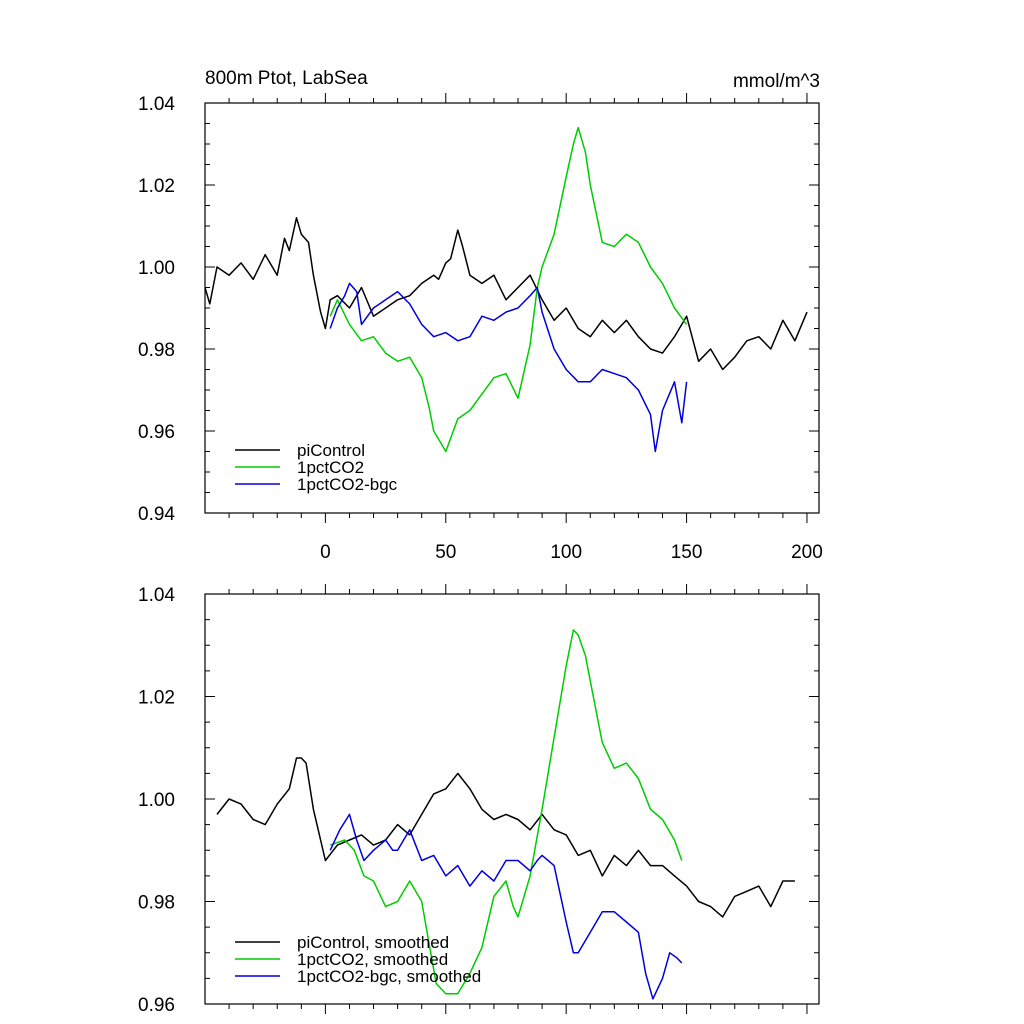 This screenshot has width=1024, height=1024. What do you see at coordinates (156, 514) in the screenshot?
I see `y-tick-label: 0.94` at bounding box center [156, 514].